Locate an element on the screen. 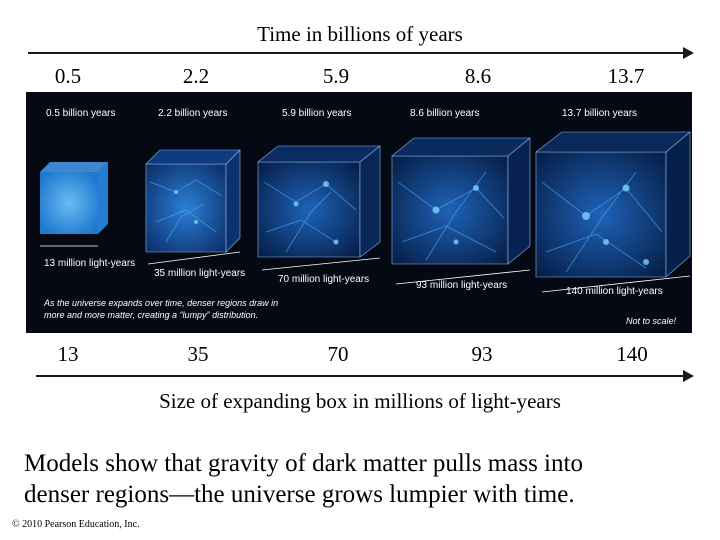  size-arrow is located at coordinates (365, 376).